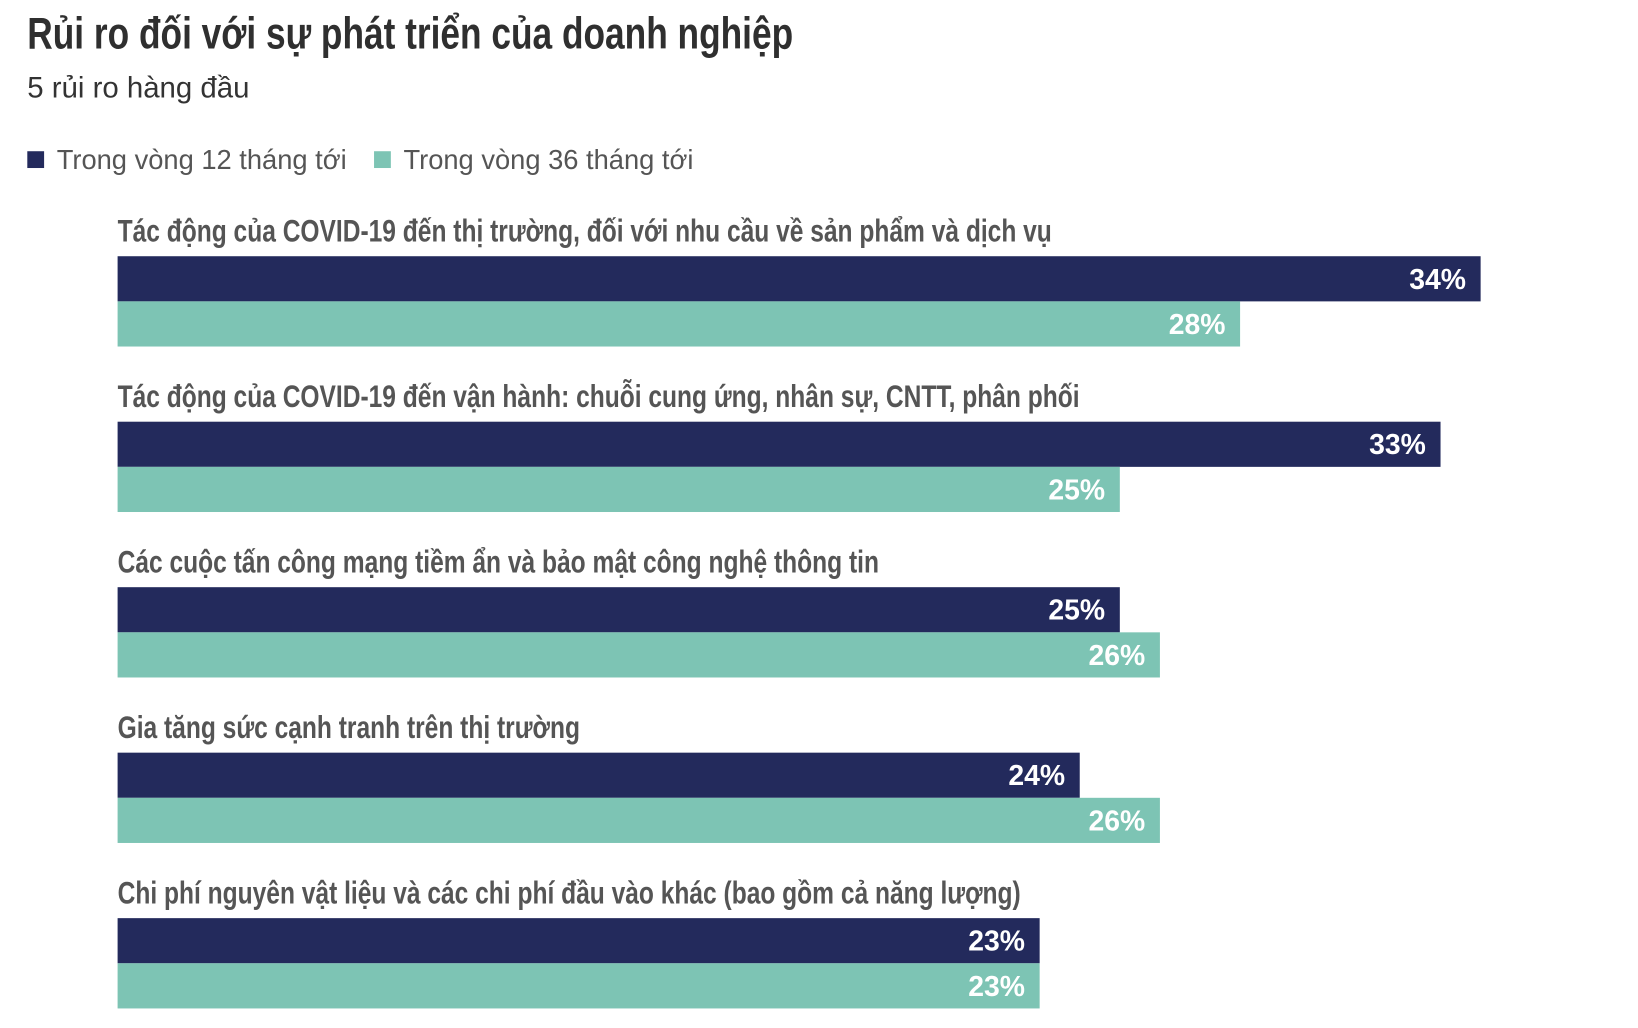 The image size is (1638, 1028). I want to click on value-label: 28%, so click(1197, 325).